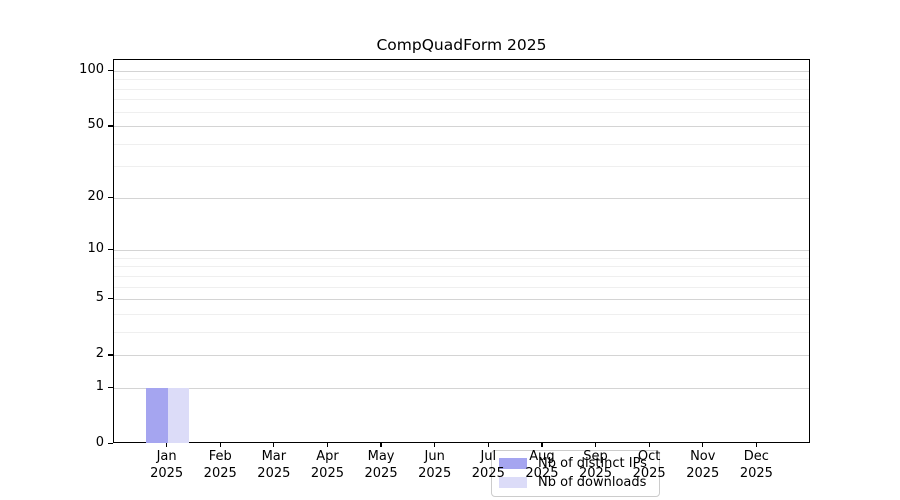 This screenshot has width=900, height=500. What do you see at coordinates (488, 445) in the screenshot?
I see `x-tick-mark-jul` at bounding box center [488, 445].